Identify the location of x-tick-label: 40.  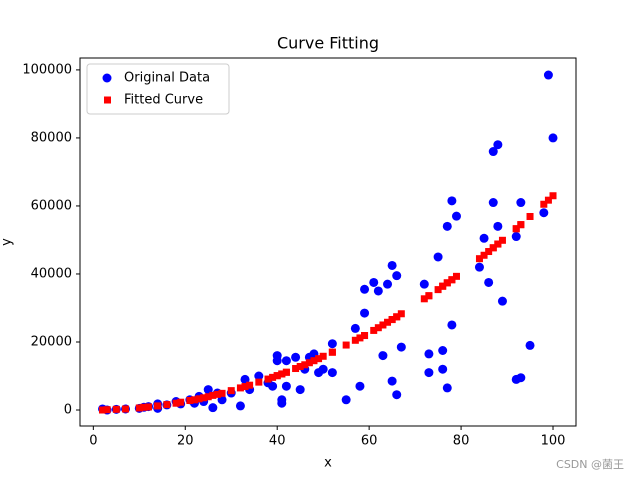
(277, 441).